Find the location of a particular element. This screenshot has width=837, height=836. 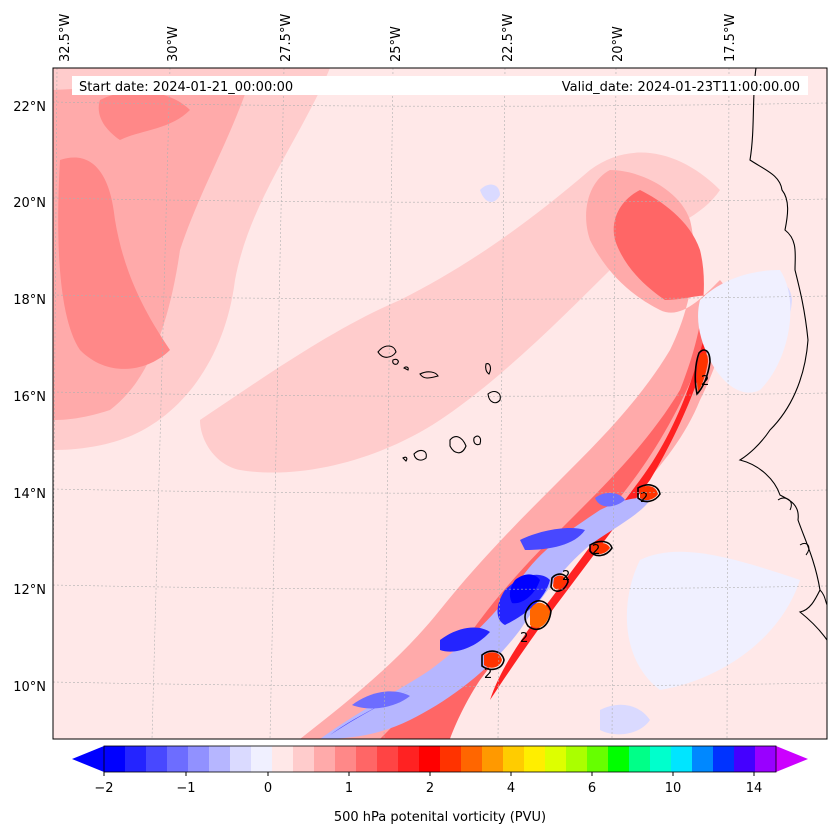

island-sal is located at coordinates (488, 369).